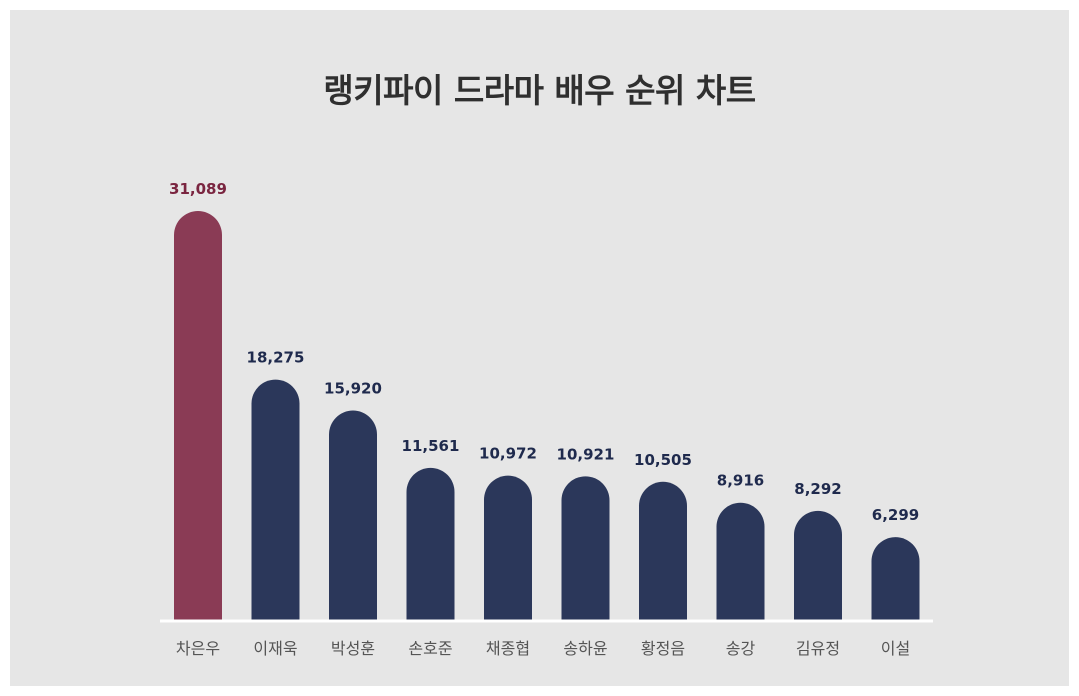 Image resolution: width=1079 pixels, height=696 pixels. I want to click on category-label: 김유정, so click(818, 648).